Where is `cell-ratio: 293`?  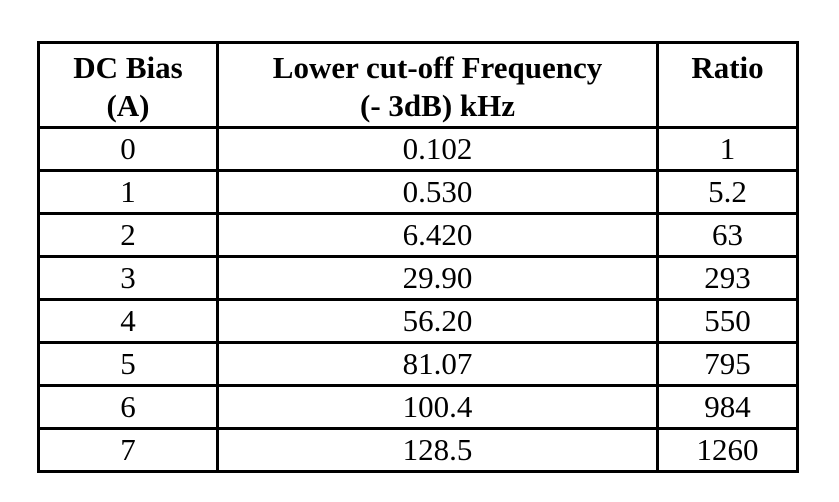
cell-ratio: 293 is located at coordinates (727, 278).